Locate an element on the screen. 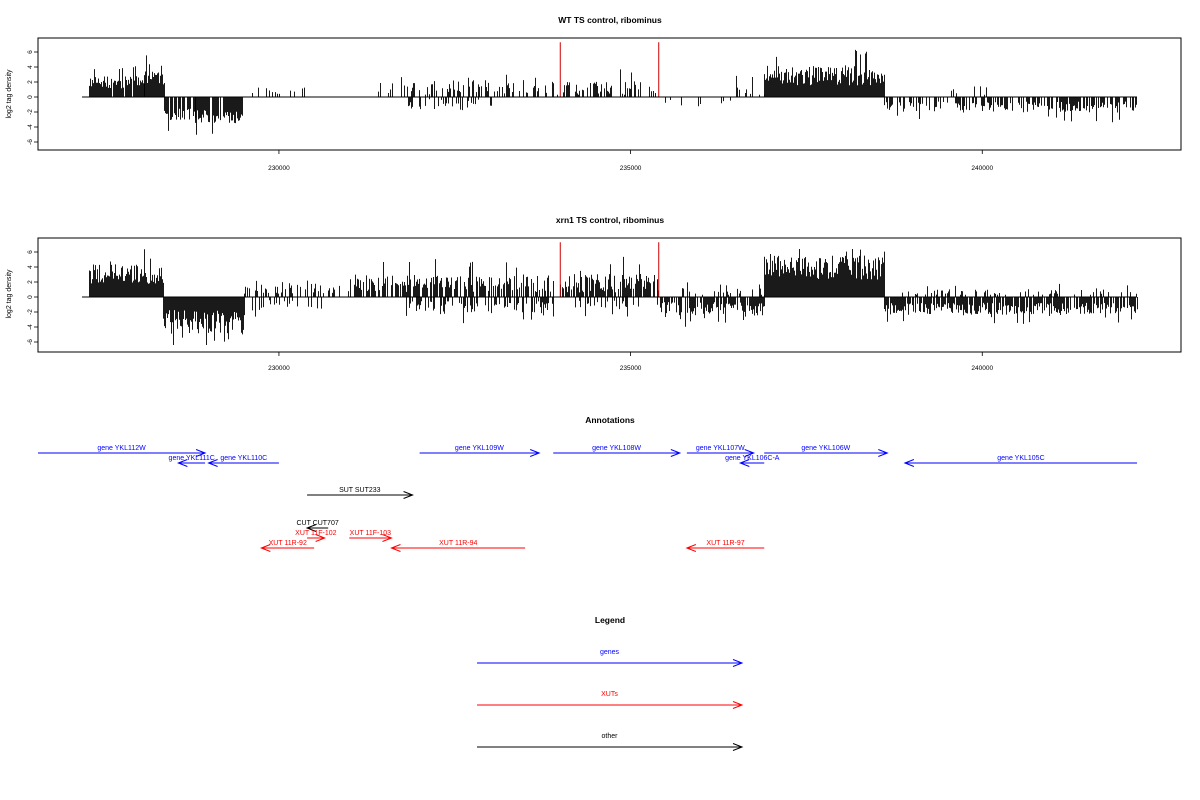  feature-other: CUT CUT707 is located at coordinates (317, 526).